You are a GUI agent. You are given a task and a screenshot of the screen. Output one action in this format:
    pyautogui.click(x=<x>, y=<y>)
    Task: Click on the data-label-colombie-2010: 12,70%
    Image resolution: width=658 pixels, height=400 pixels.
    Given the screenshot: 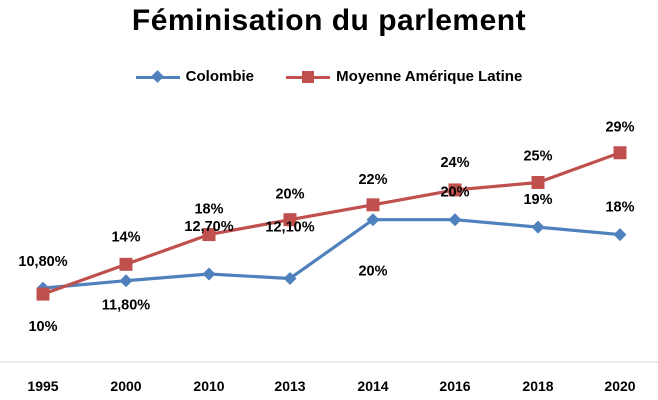 What is the action you would take?
    pyautogui.click(x=208, y=227)
    